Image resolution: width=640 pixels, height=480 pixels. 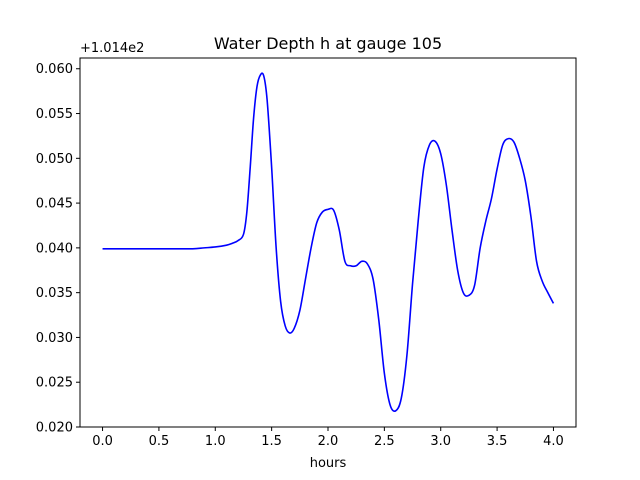 I want to click on y-axis-offset-label: +1.014e2, so click(x=112, y=48).